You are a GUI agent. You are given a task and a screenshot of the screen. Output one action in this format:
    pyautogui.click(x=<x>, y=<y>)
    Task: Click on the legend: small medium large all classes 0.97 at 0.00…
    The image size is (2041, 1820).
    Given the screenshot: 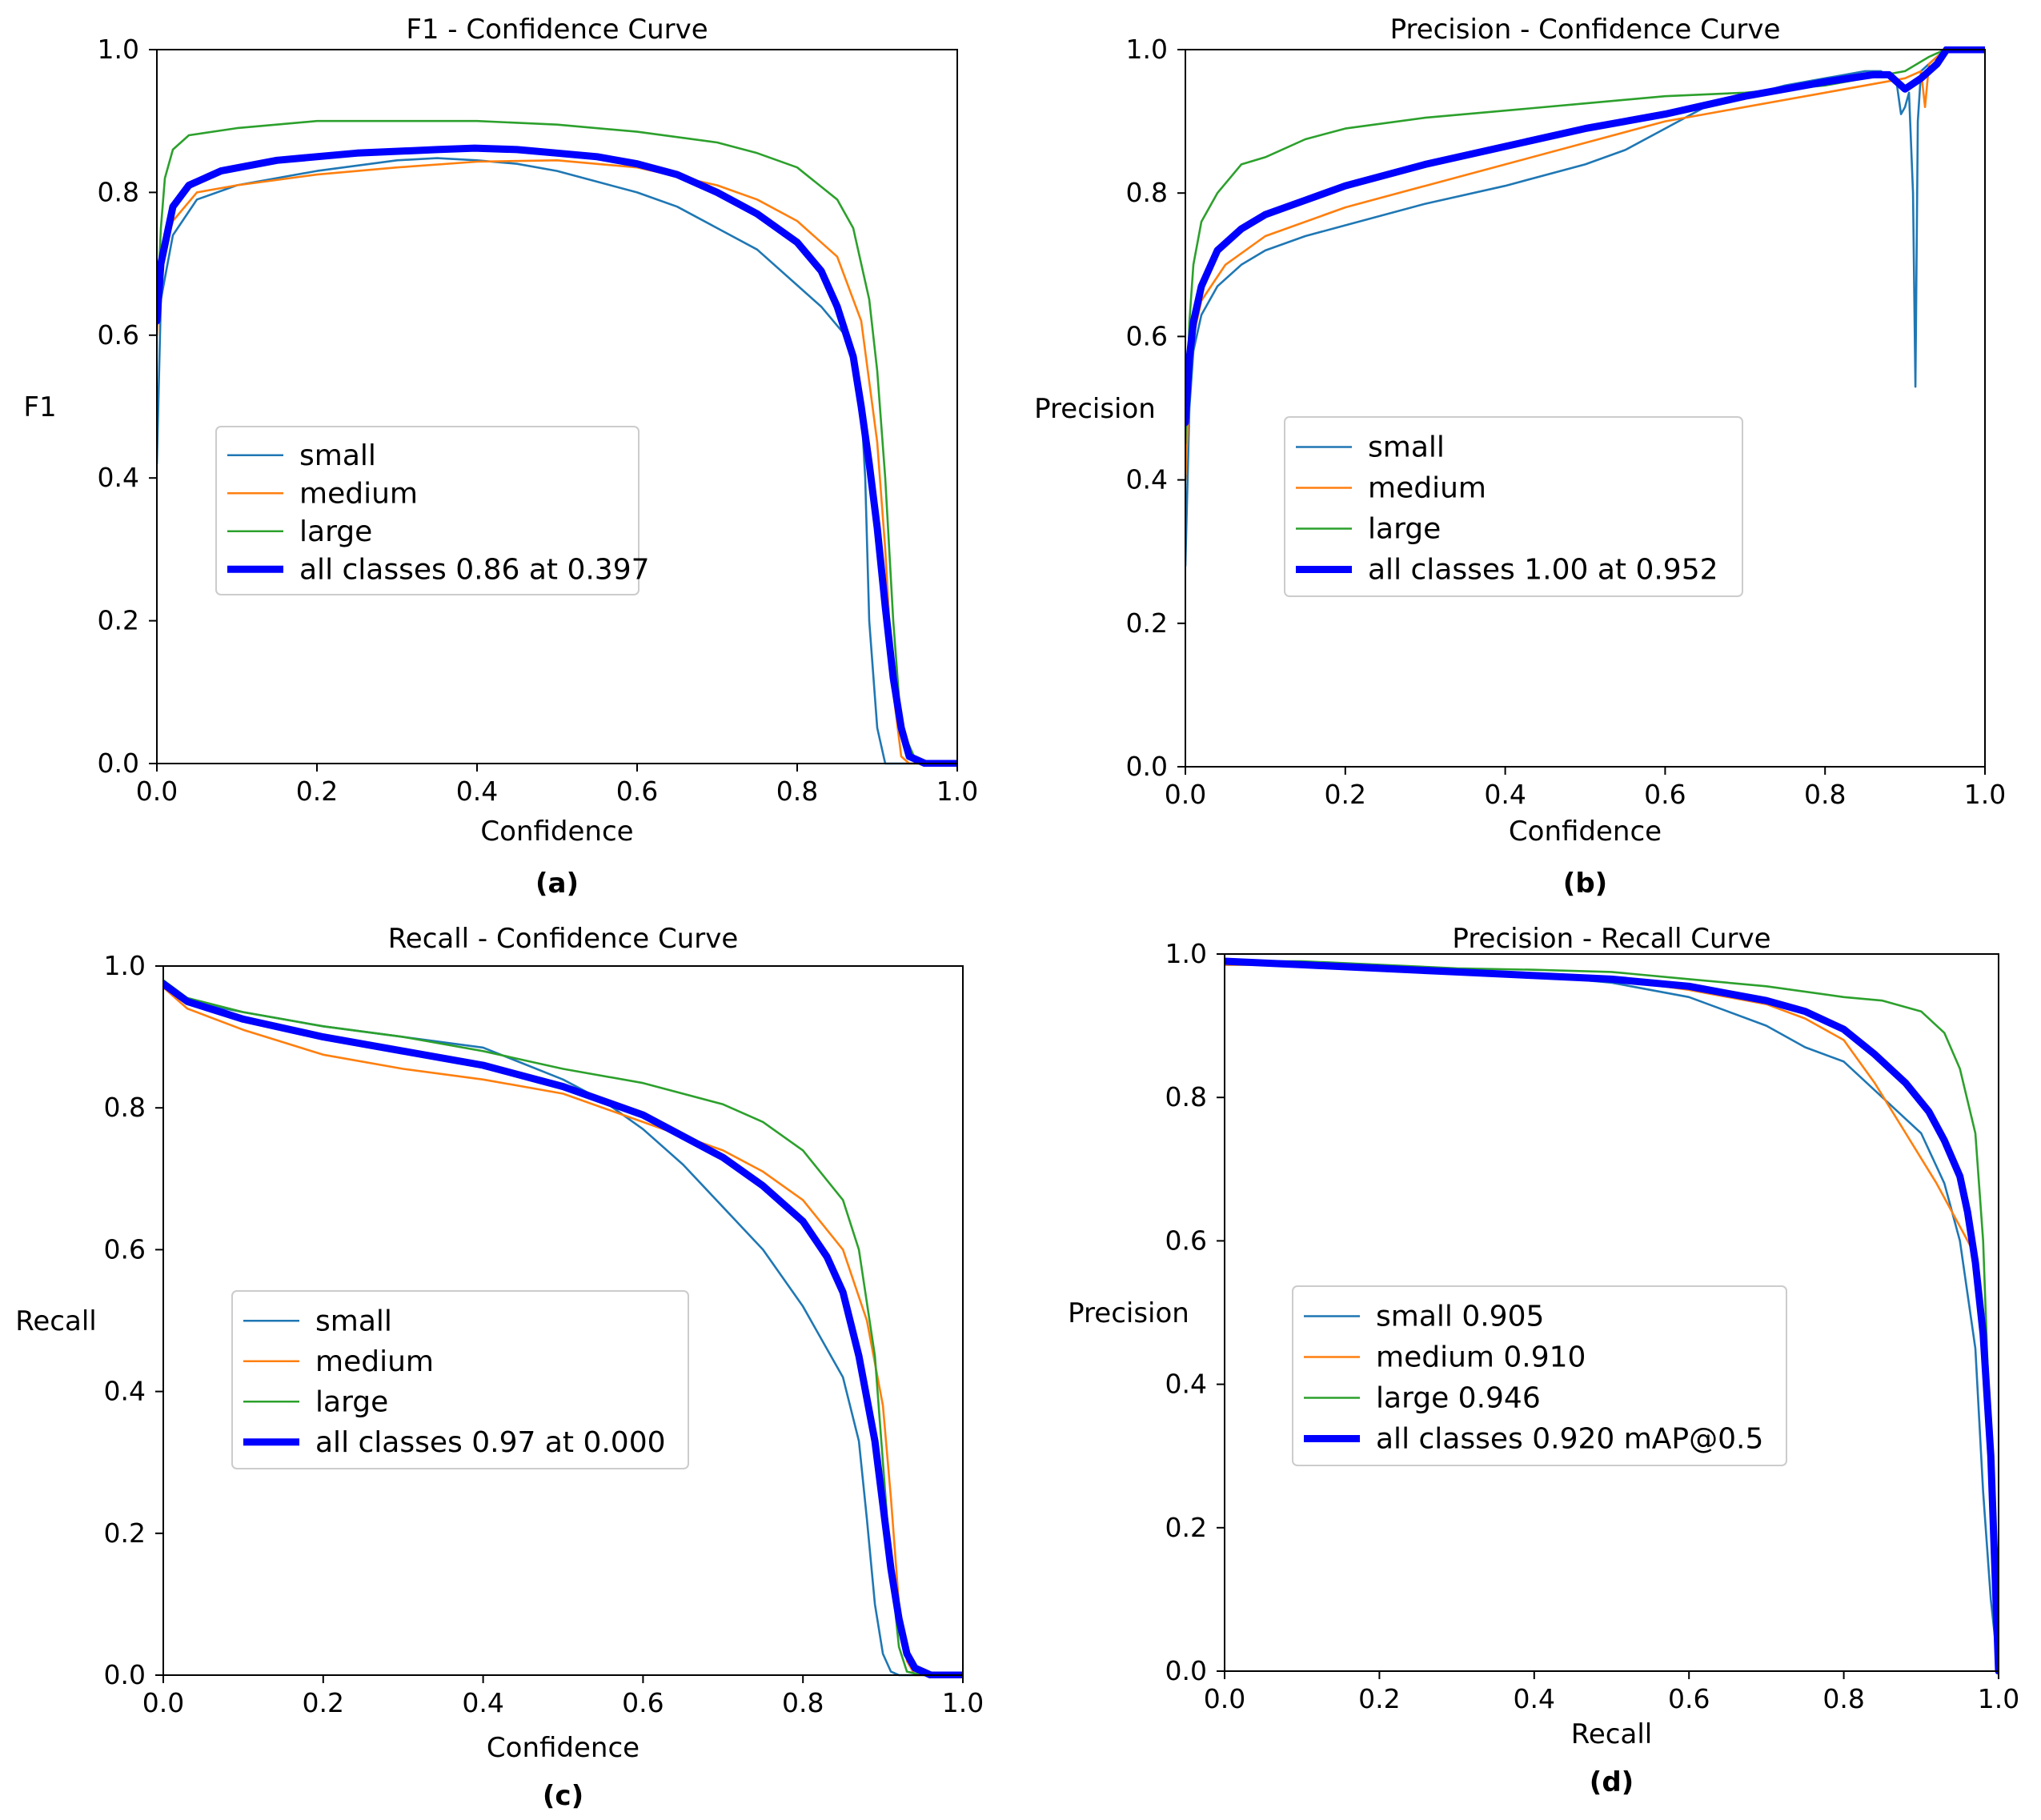 What is the action you would take?
    pyautogui.click(x=460, y=1379)
    